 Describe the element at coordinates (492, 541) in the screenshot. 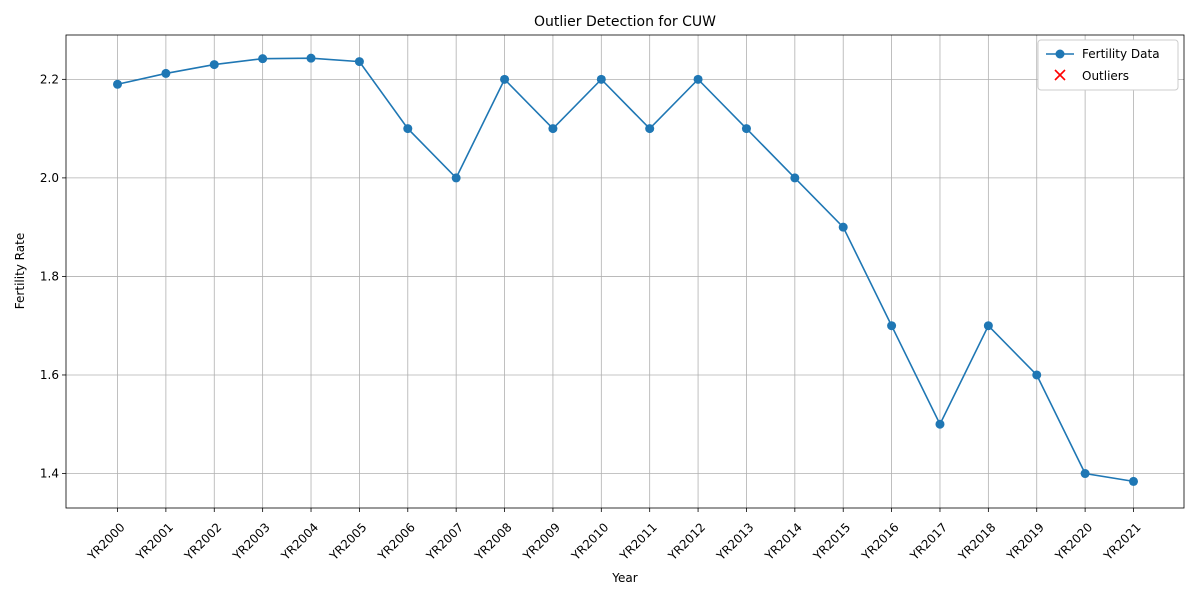

I see `x-tick-label: YR2008` at that location.